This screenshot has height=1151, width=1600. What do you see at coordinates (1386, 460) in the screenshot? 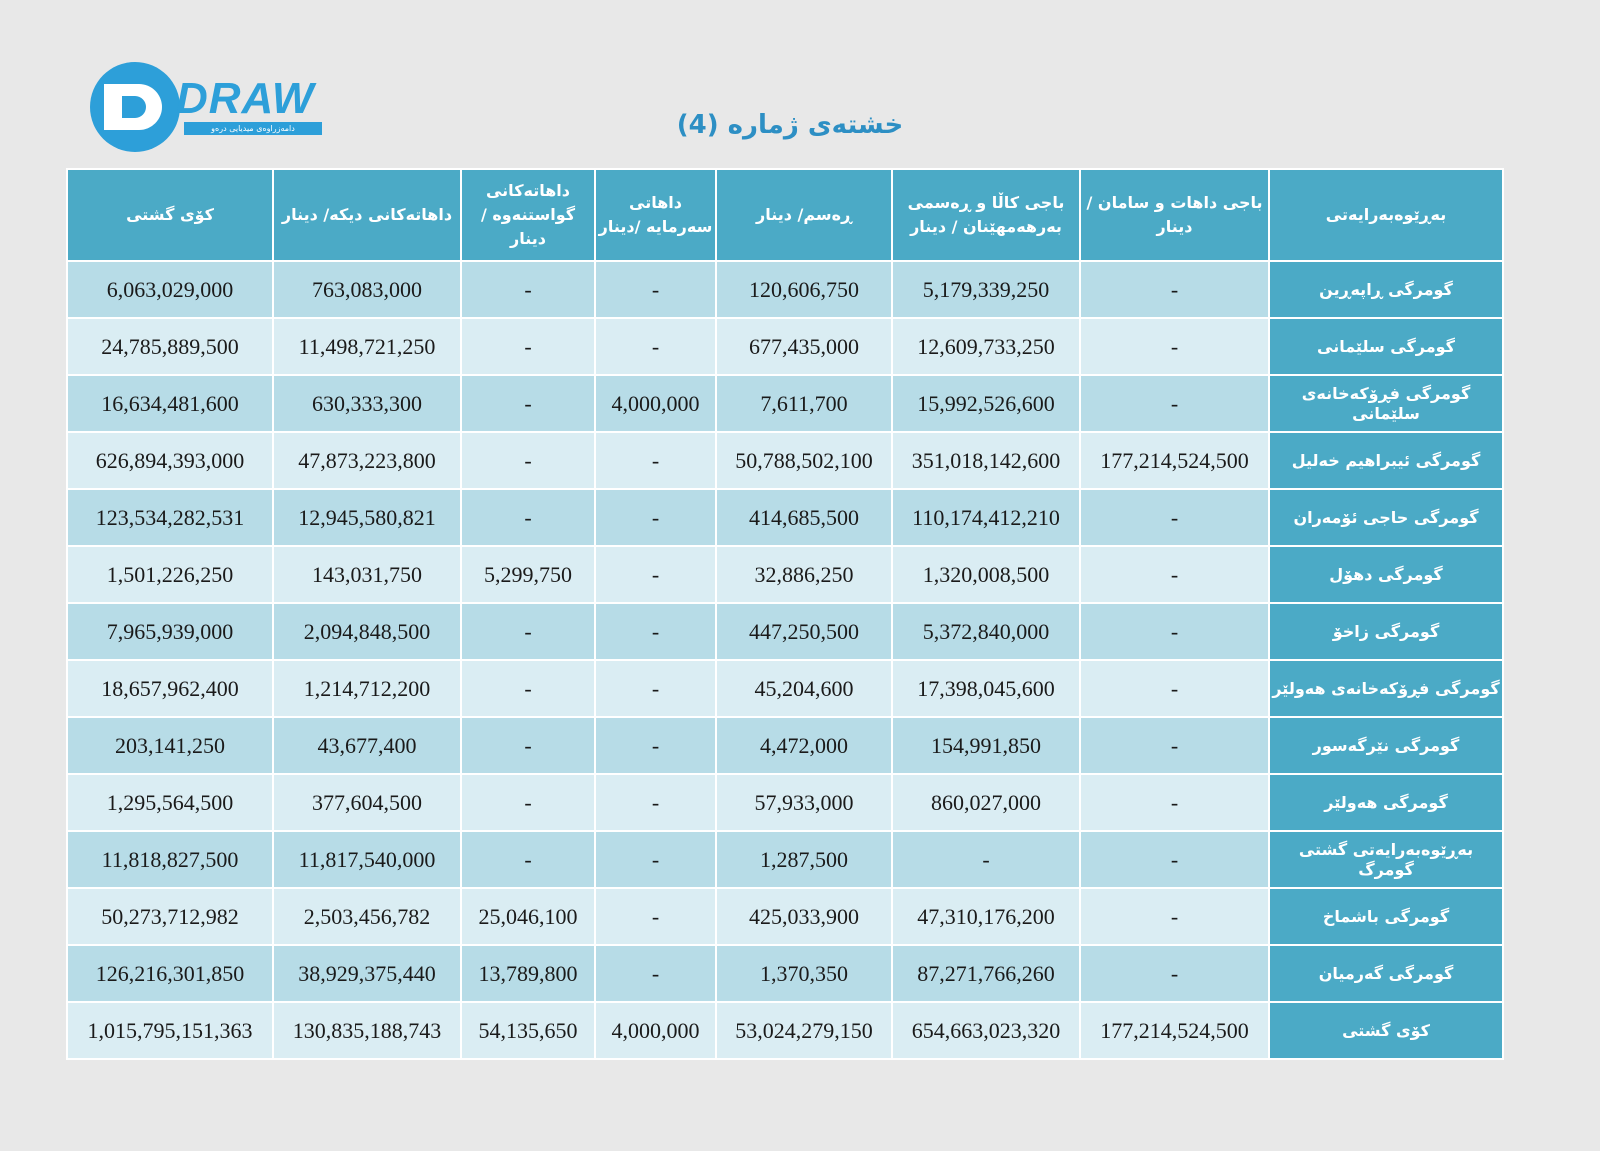
I see `directorate-name-cell: گومرگی ئیبراهیم خەلیل` at bounding box center [1386, 460].